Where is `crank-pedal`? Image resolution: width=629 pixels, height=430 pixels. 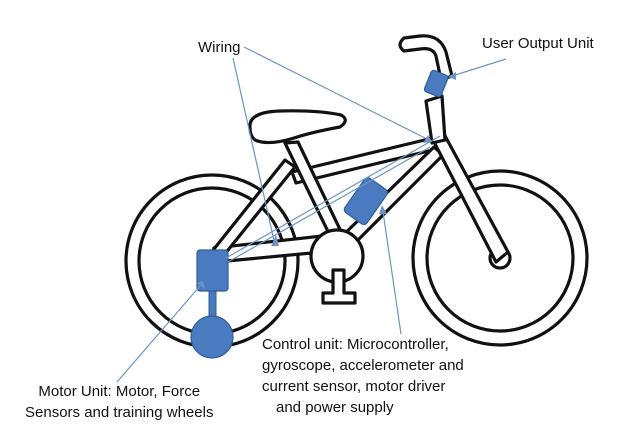 crank-pedal is located at coordinates (337, 266).